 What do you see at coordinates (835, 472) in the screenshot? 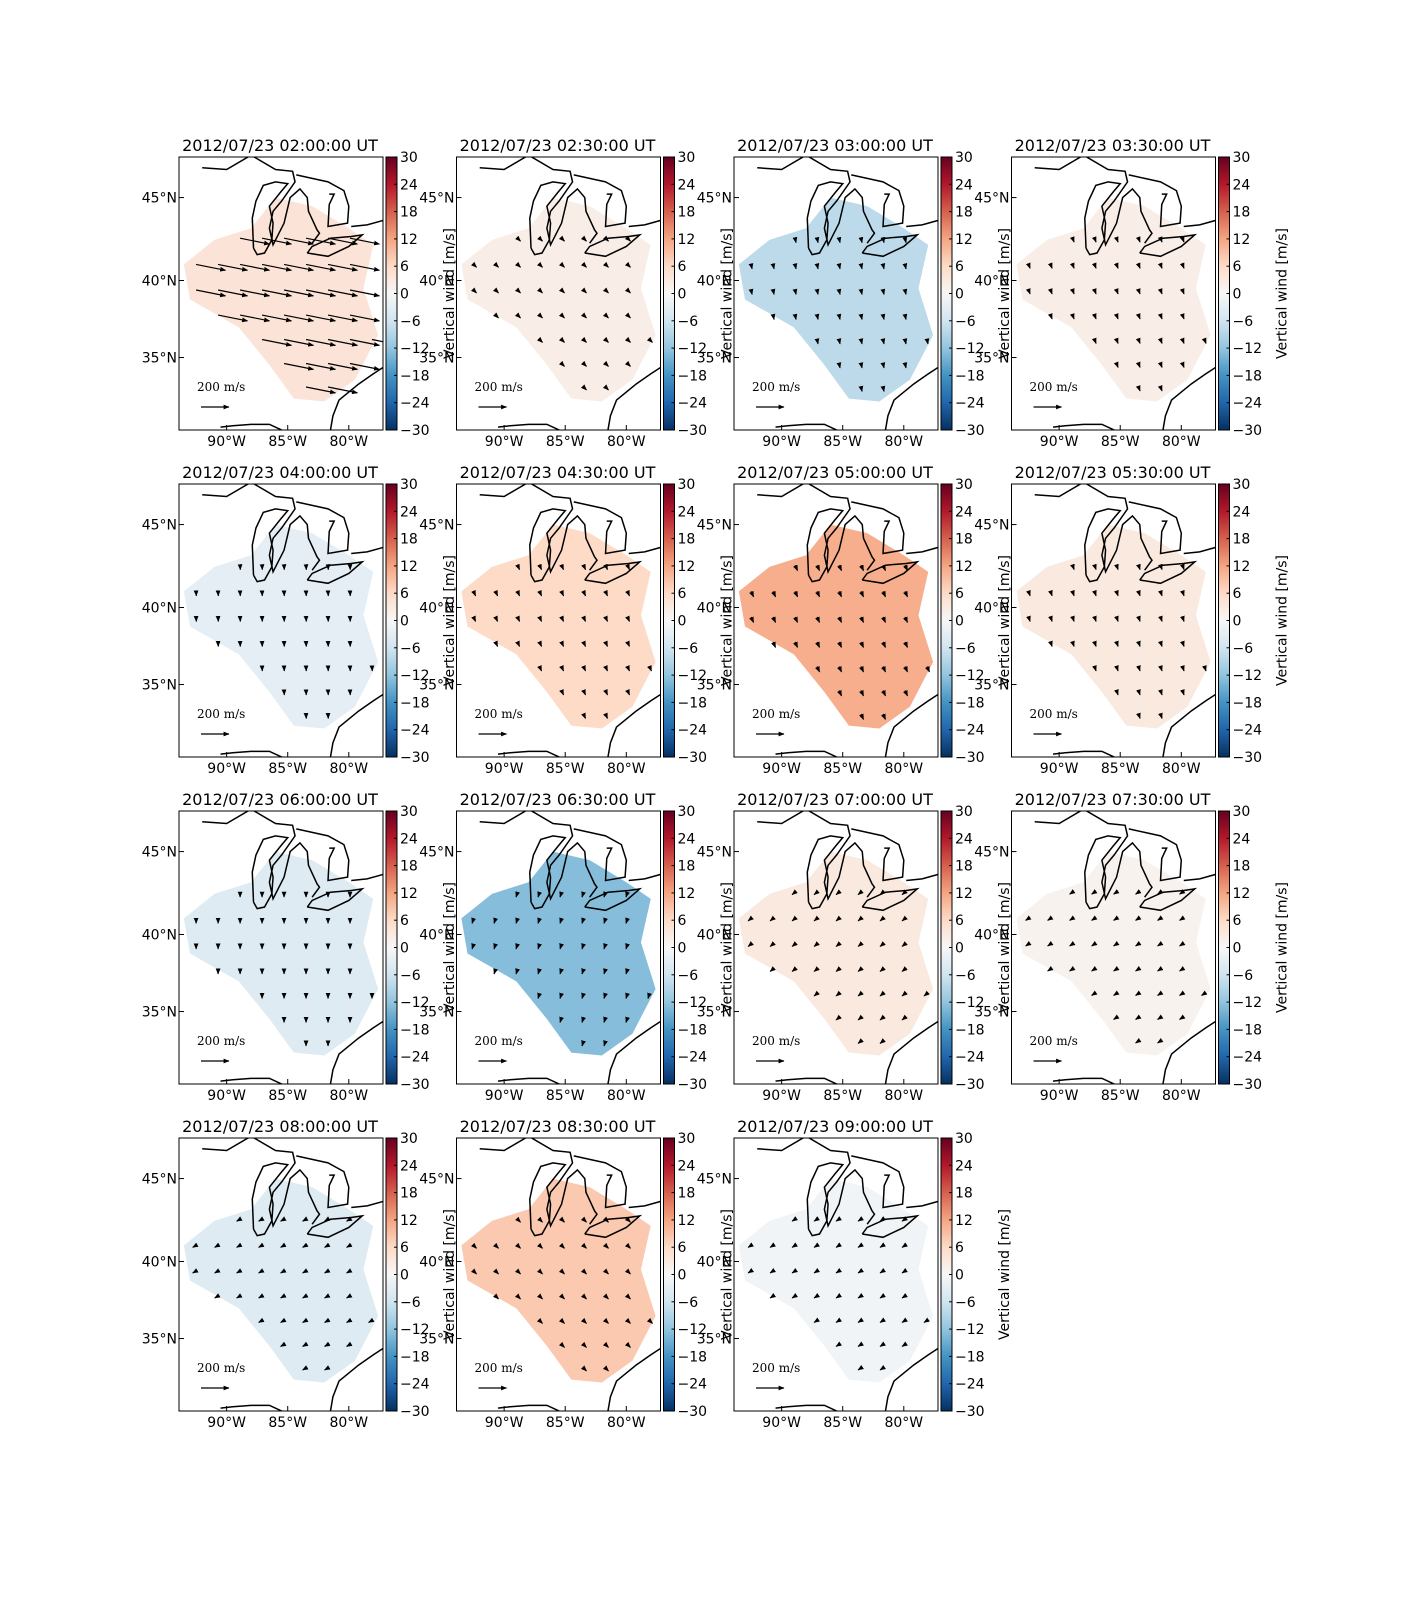
I see `panel-title: 2012/07/23 05:00:00 UT` at bounding box center [835, 472].